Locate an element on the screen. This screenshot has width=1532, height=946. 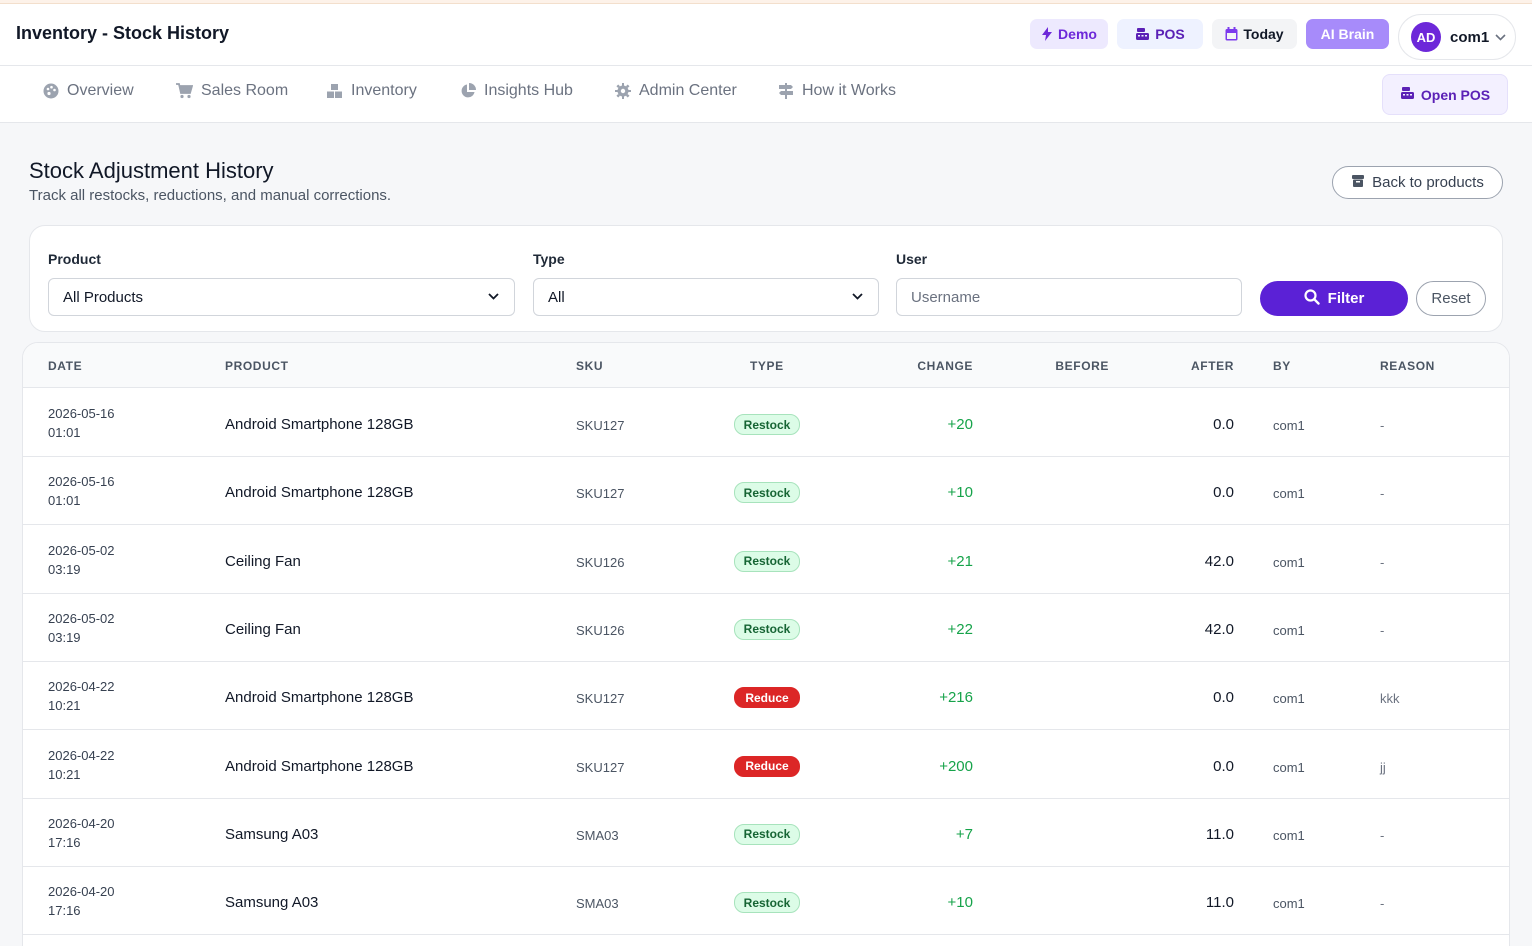
cash-register-icon is located at coordinates (1142, 34).